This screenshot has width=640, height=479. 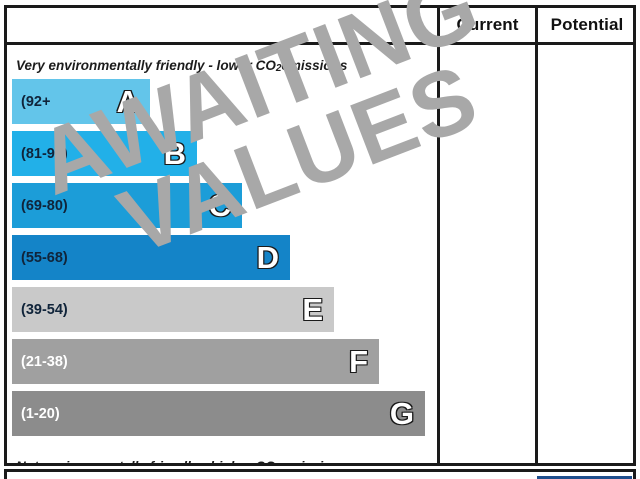 What do you see at coordinates (487, 254) in the screenshot?
I see `current-value-cell` at bounding box center [487, 254].